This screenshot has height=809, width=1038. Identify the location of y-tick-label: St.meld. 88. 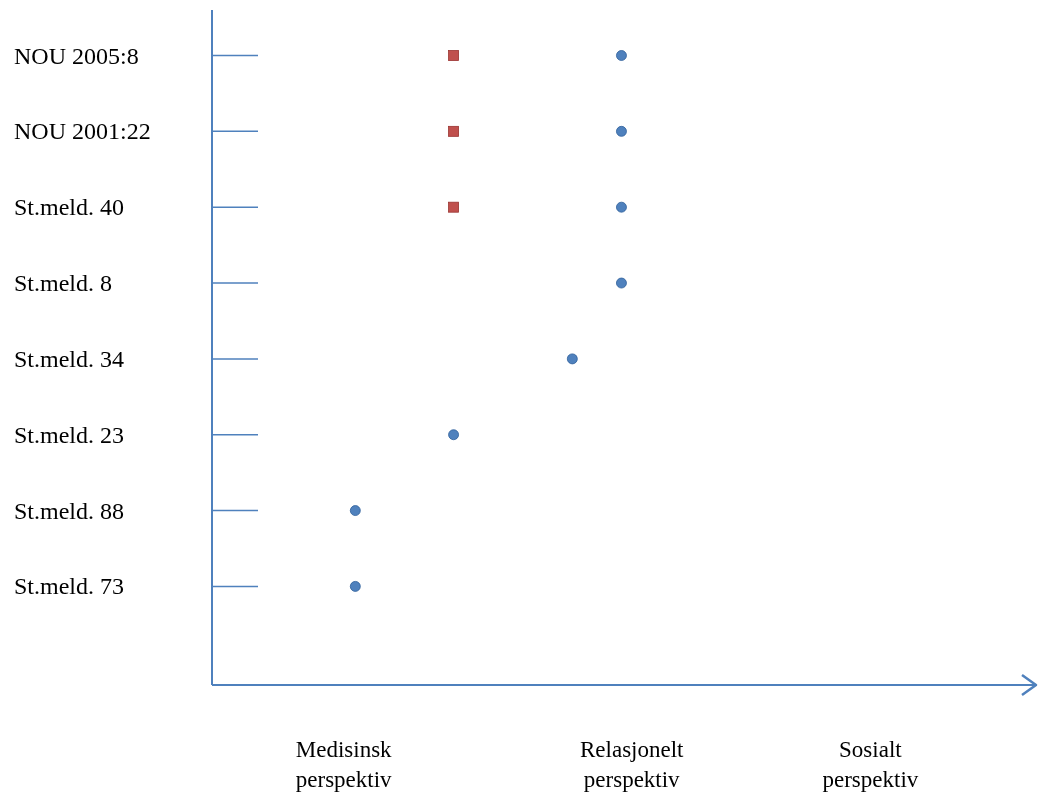
(69, 510).